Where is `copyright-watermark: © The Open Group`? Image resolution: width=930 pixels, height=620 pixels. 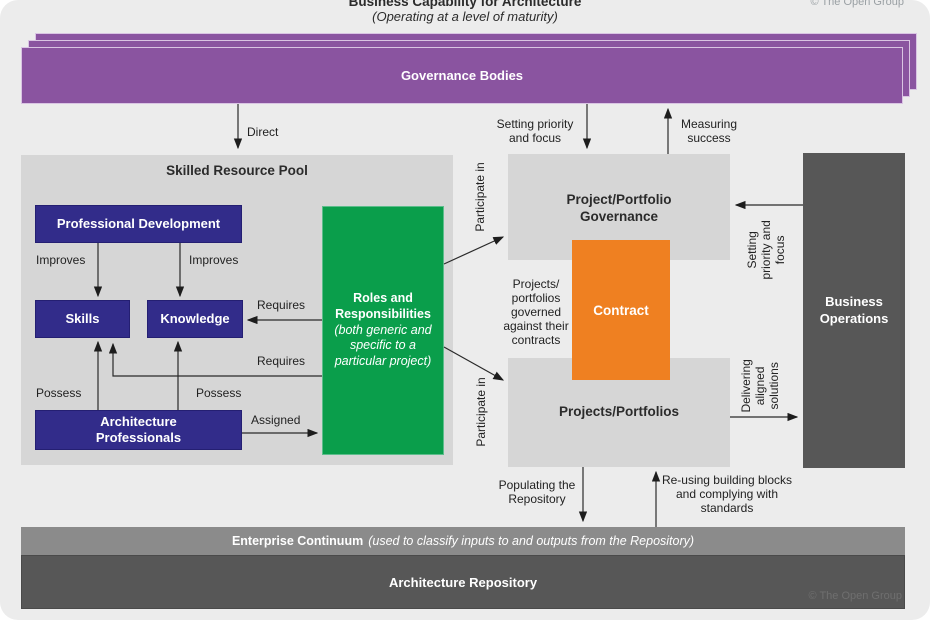
copyright-watermark: © The Open Group is located at coordinates (855, 596).